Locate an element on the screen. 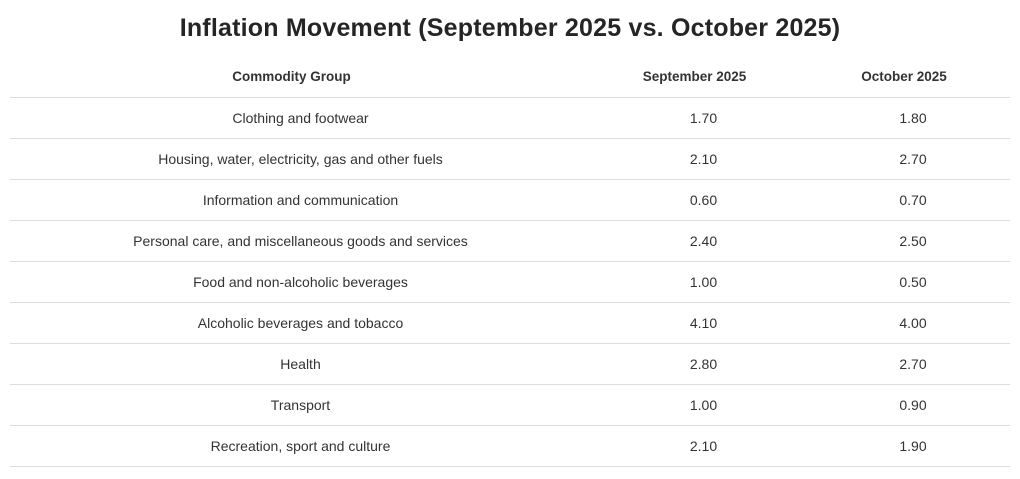 The height and width of the screenshot is (479, 1020). table-row: Health 2.80 2.70 is located at coordinates (510, 364).